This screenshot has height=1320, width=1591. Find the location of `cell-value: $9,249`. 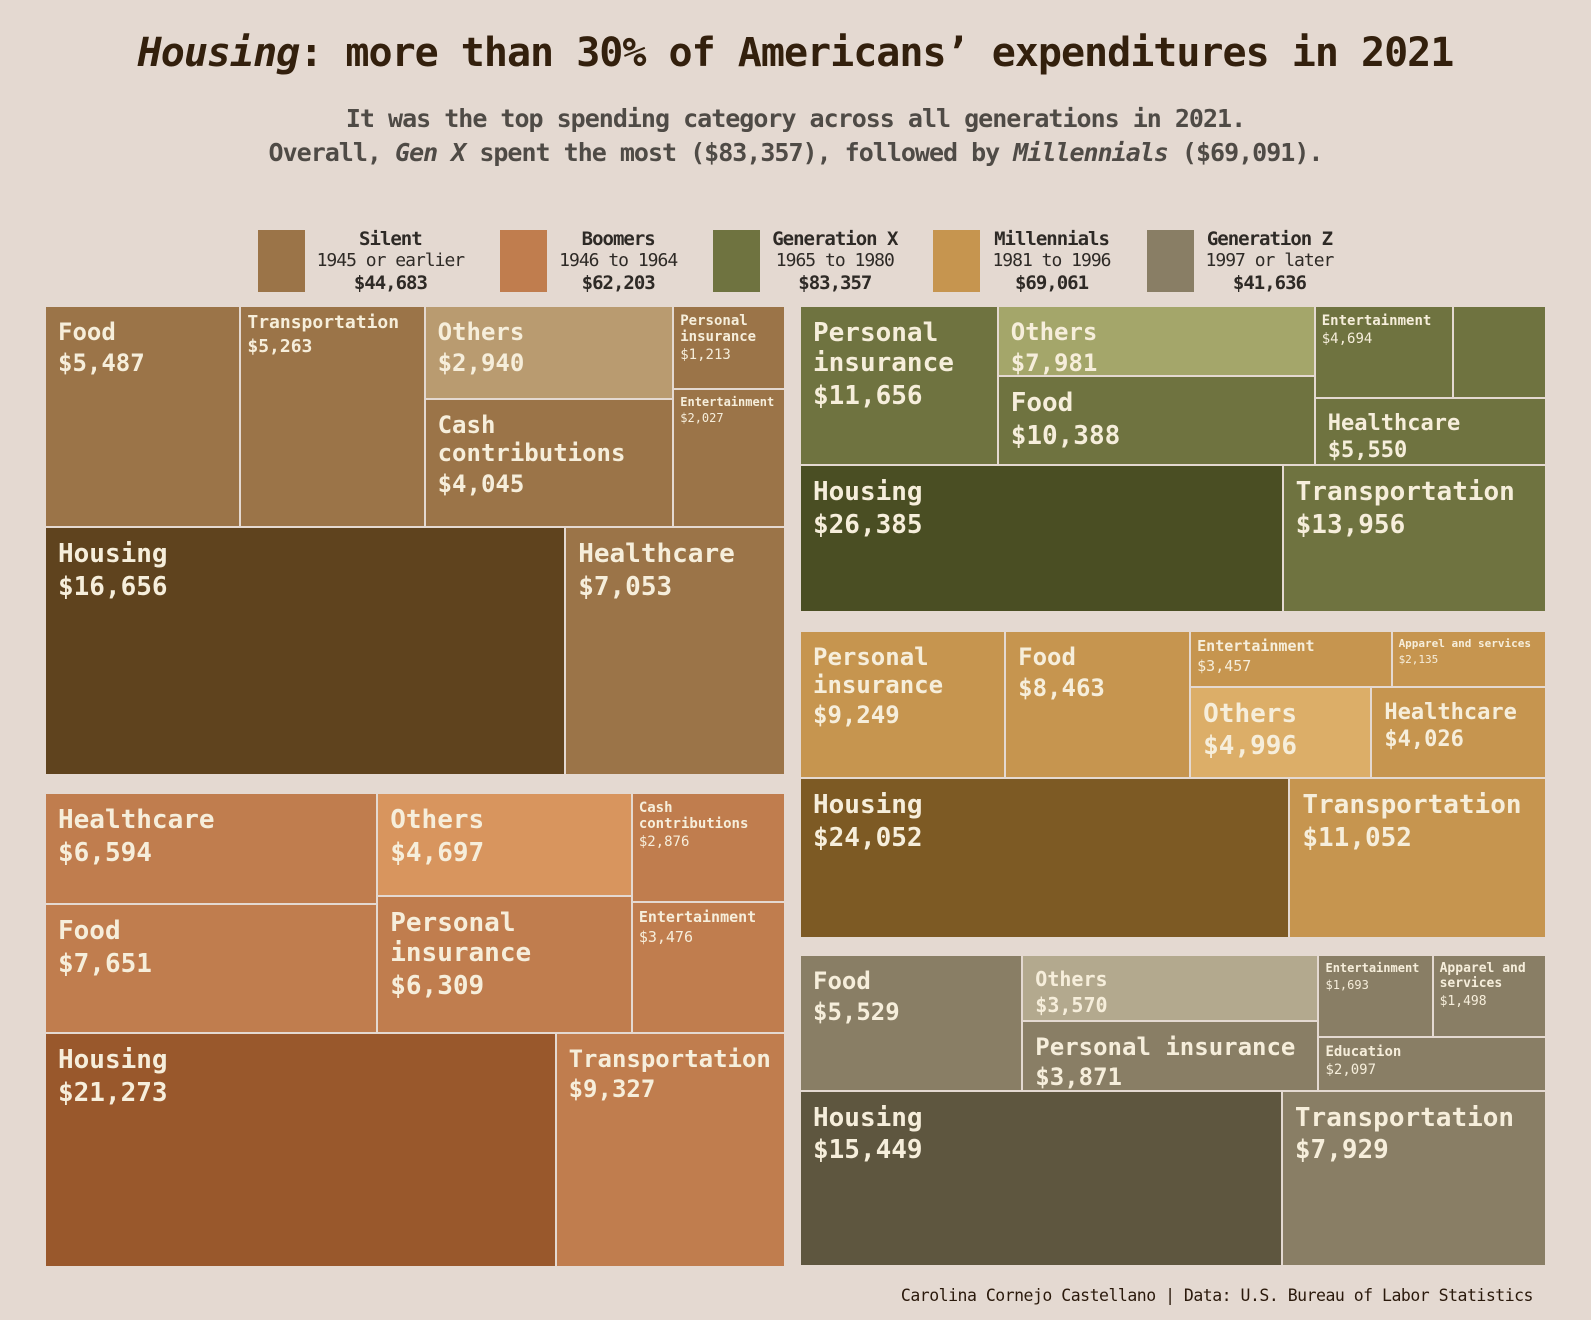

cell-value: $9,249 is located at coordinates (856, 715).